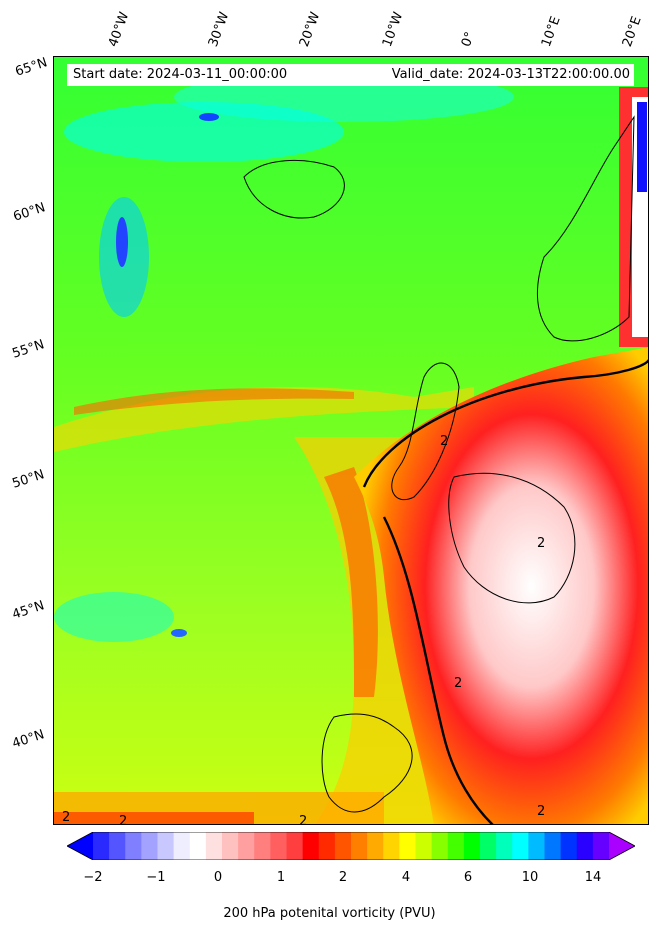  Describe the element at coordinates (510, 74) in the screenshot. I see `valid-date-label: Valid_date: 2024-03-13T22:00:00.00` at that location.